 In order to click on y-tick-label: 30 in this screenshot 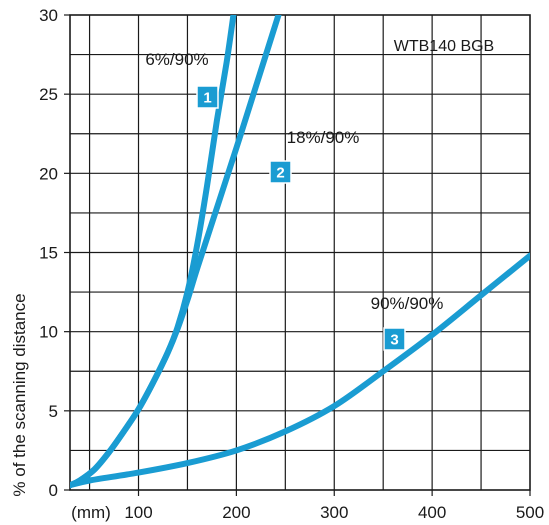, I will do `click(48, 15)`.